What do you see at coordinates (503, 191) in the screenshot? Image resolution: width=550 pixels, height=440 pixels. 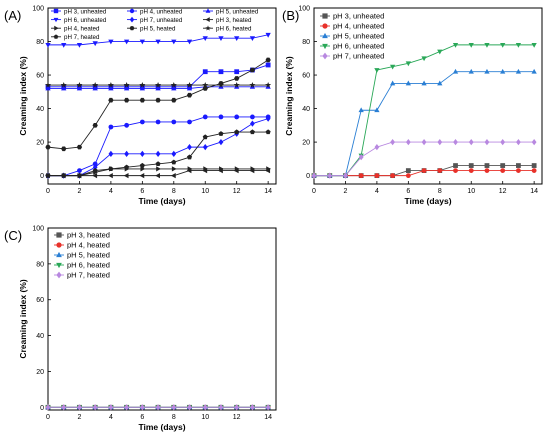 I see `panel-b-xtick-label: 12` at bounding box center [503, 191].